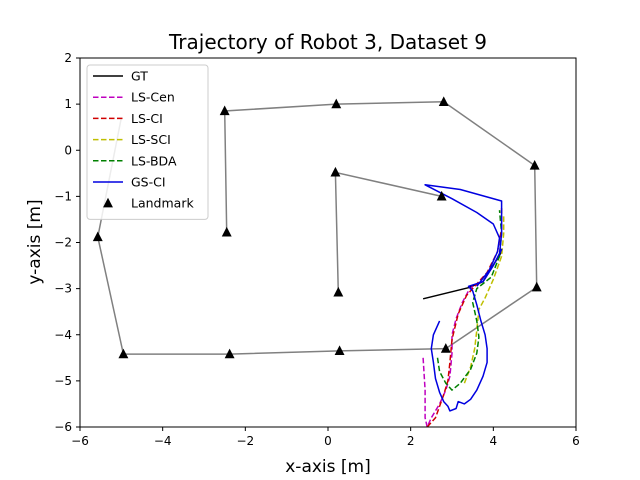 The height and width of the screenshot is (480, 640). I want to click on legend-box, so click(147, 142).